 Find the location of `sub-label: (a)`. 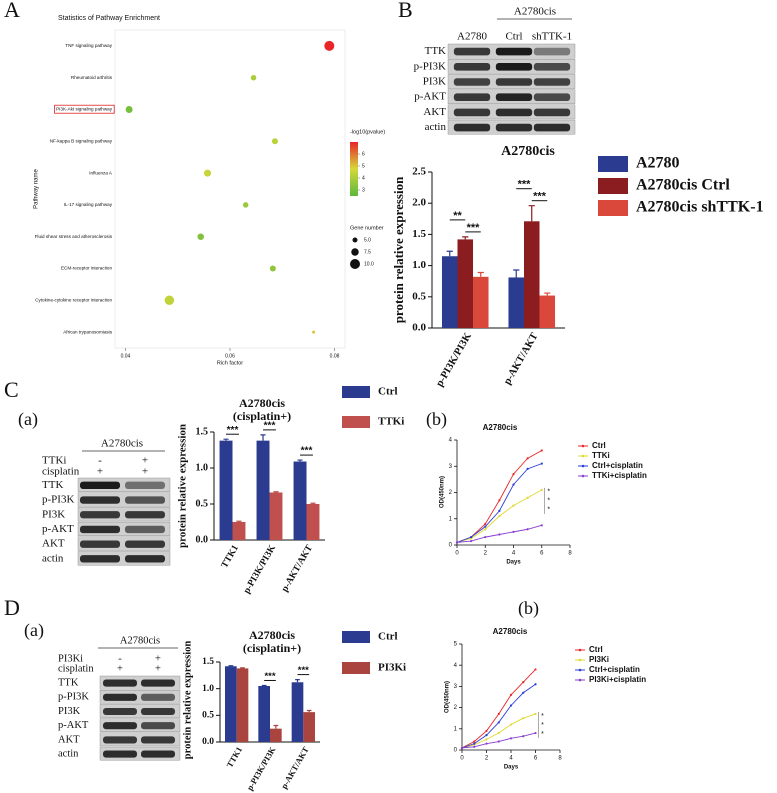

sub-label: (a) is located at coordinates (34, 630).